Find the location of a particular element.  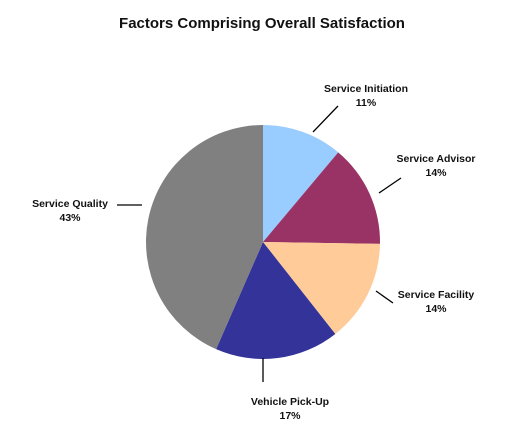

pie-slice-service-advisor is located at coordinates (322, 198).